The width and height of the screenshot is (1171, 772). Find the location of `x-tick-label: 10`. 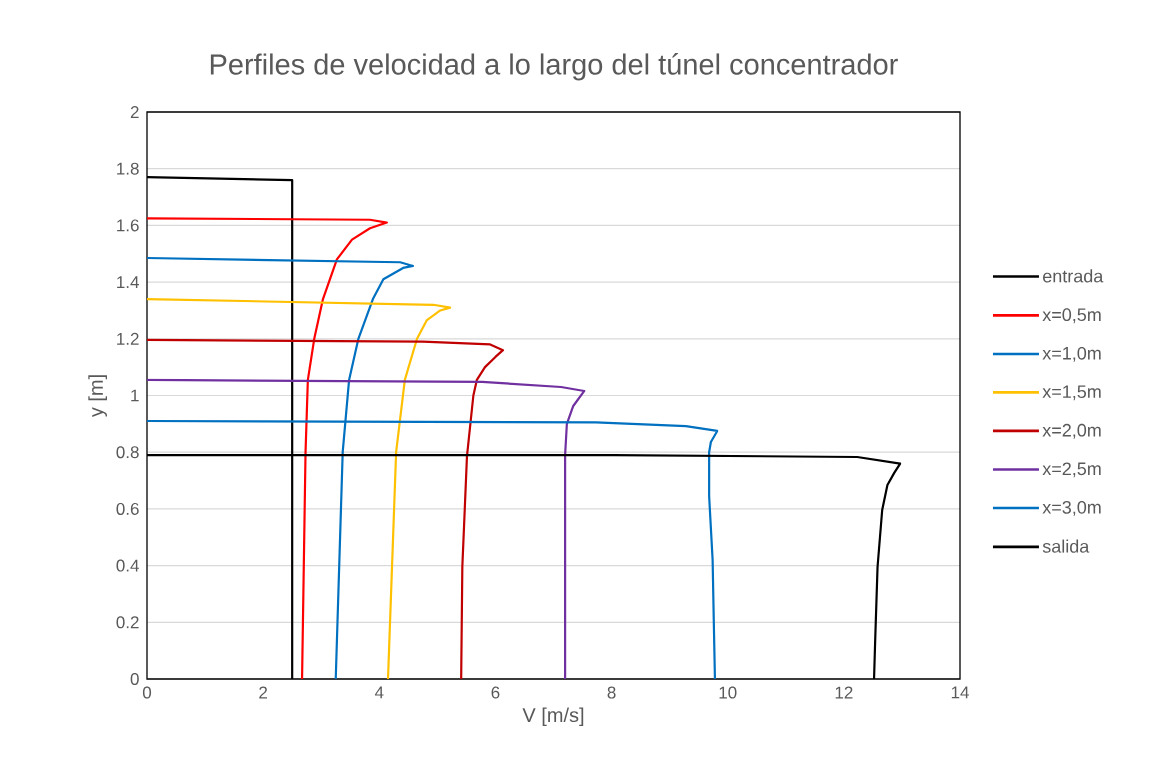

x-tick-label: 10 is located at coordinates (728, 692).